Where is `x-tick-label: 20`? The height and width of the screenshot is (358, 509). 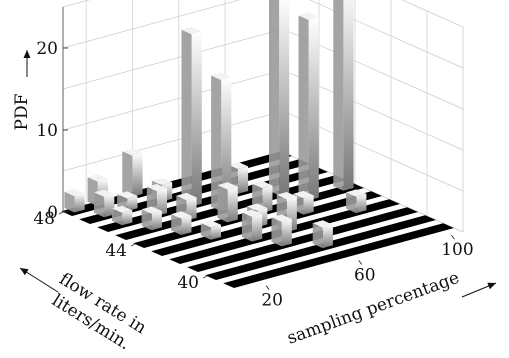 x-tick-label: 20 is located at coordinates (272, 301).